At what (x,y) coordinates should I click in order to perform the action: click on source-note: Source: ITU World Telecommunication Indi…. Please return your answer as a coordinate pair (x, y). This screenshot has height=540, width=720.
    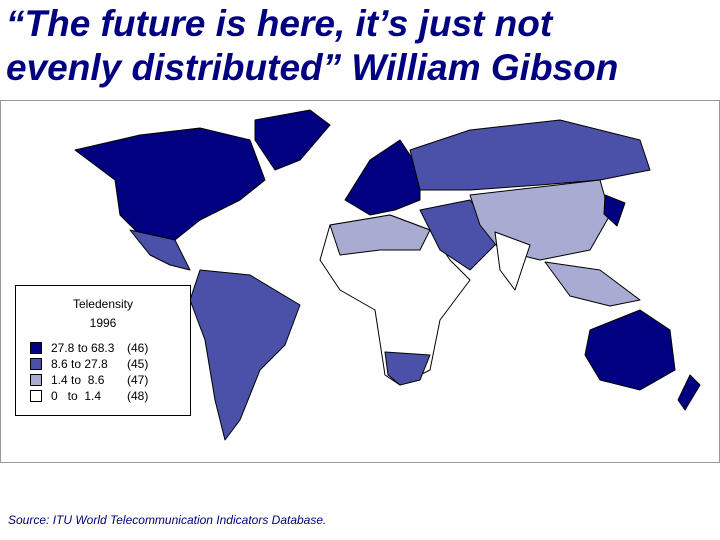
    Looking at the image, I should click on (167, 520).